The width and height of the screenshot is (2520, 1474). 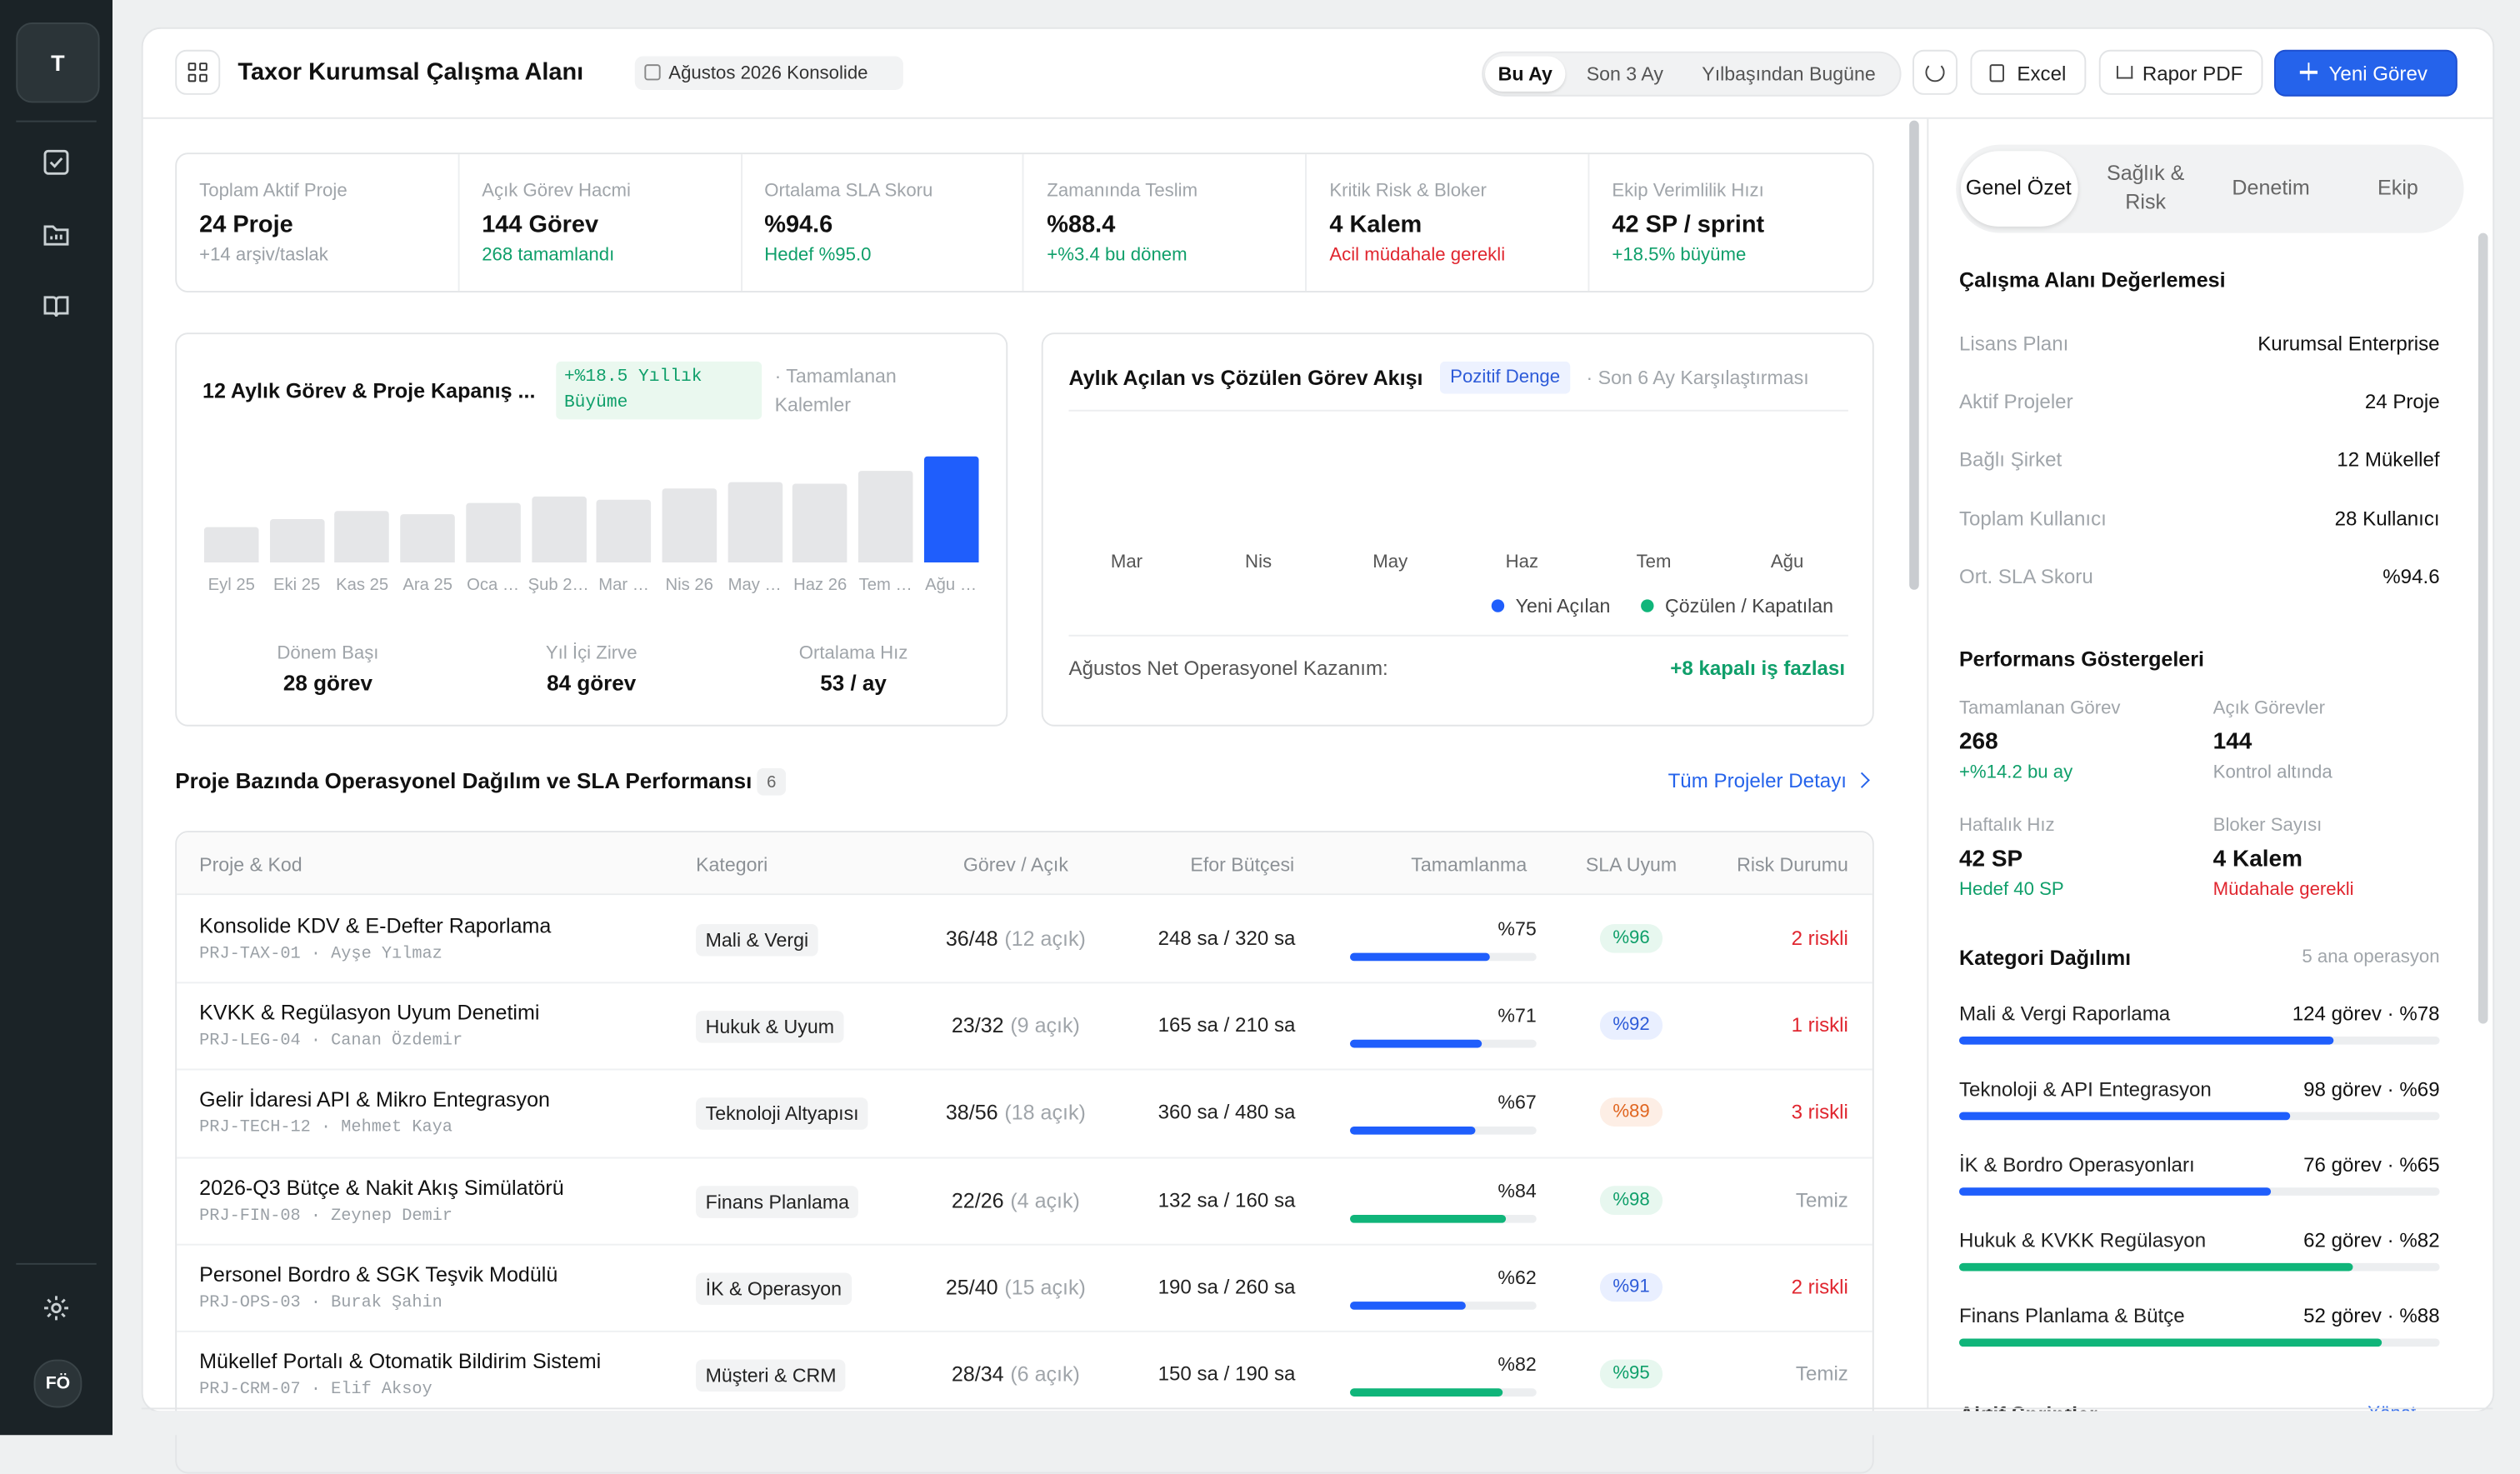 What do you see at coordinates (1996, 73) in the screenshot?
I see `file-icon` at bounding box center [1996, 73].